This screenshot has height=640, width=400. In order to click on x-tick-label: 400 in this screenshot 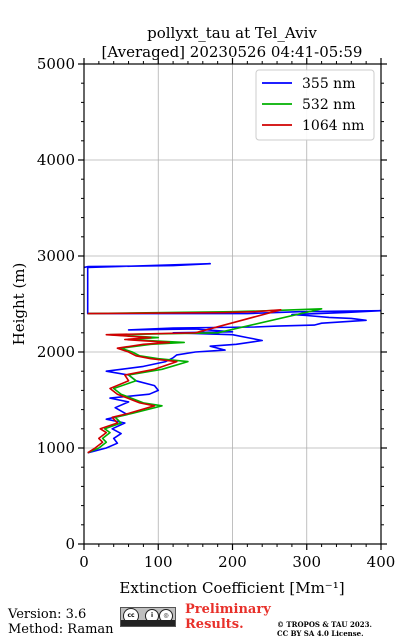, I will do `click(381, 562)`.